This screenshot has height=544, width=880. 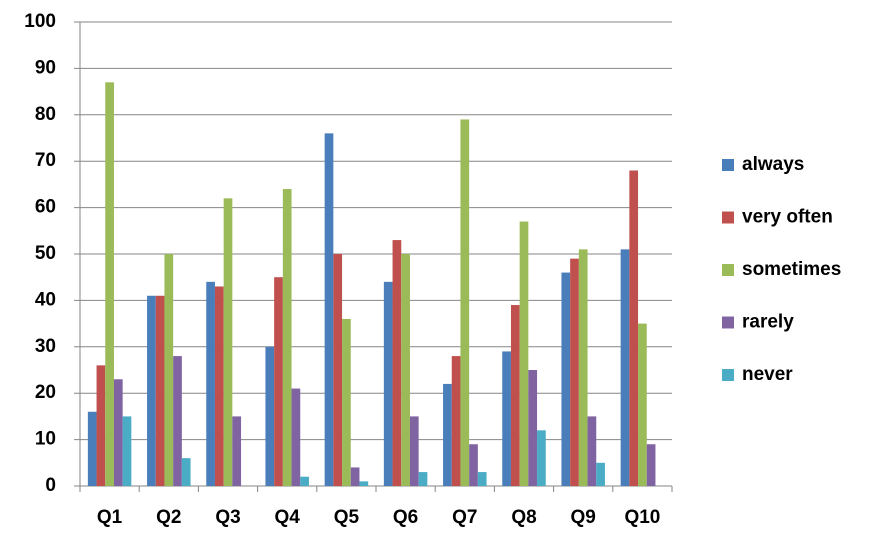 I want to click on x-tick-label: Q6, so click(x=405, y=517).